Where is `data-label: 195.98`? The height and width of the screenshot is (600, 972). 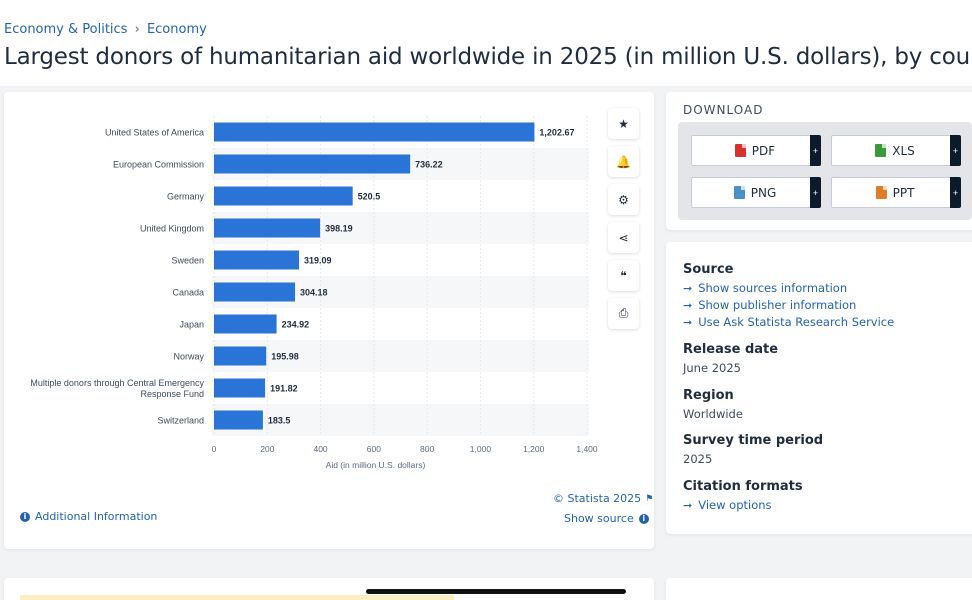
data-label: 195.98 is located at coordinates (285, 357).